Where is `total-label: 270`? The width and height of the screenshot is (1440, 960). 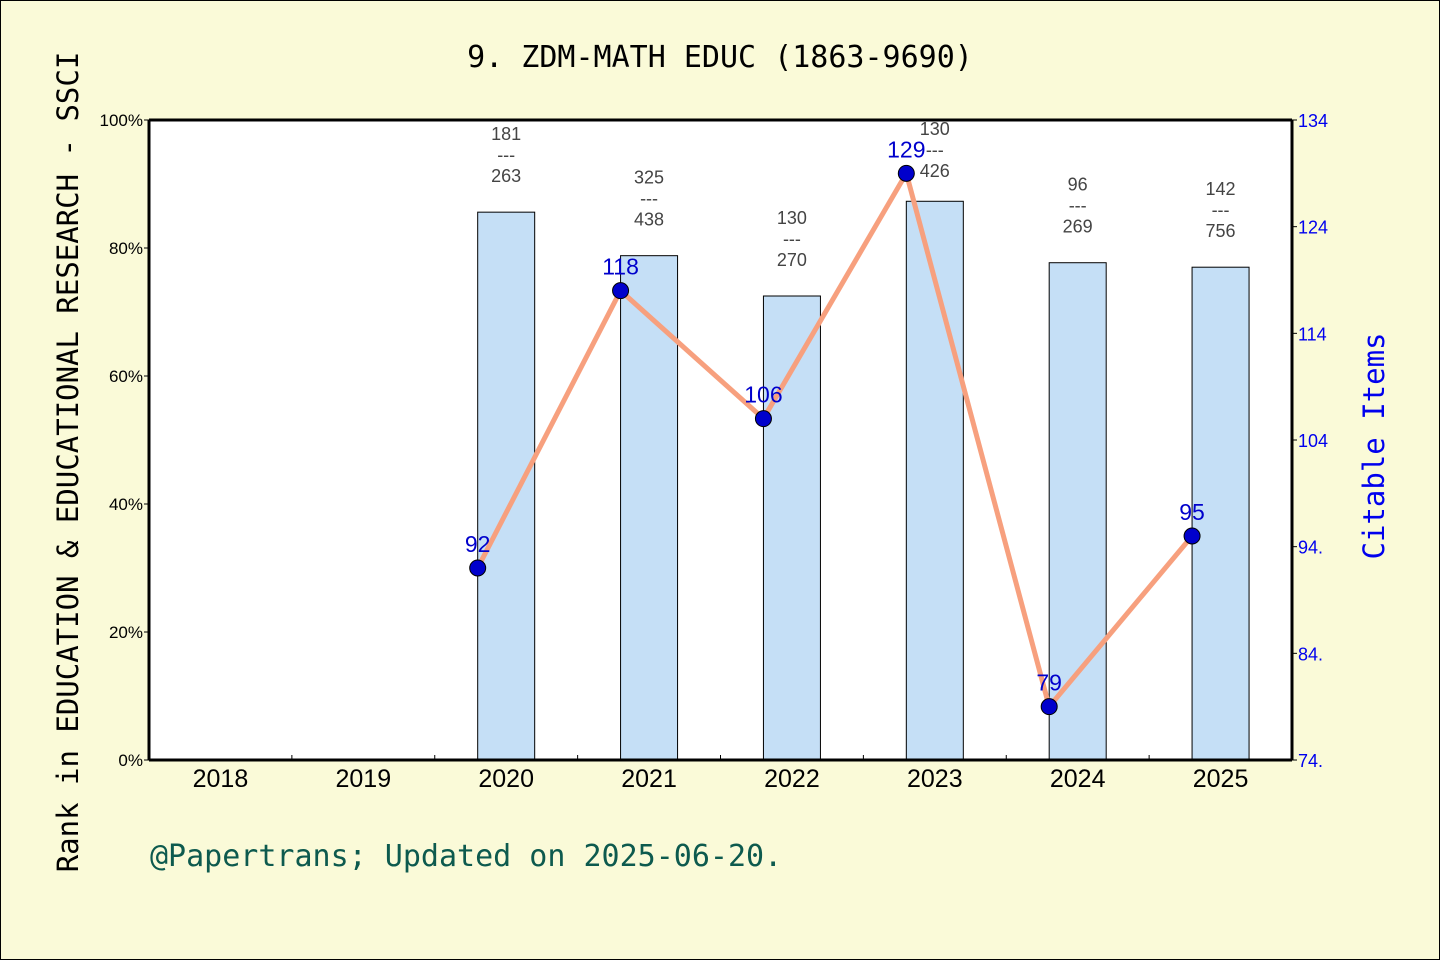 total-label: 270 is located at coordinates (792, 260).